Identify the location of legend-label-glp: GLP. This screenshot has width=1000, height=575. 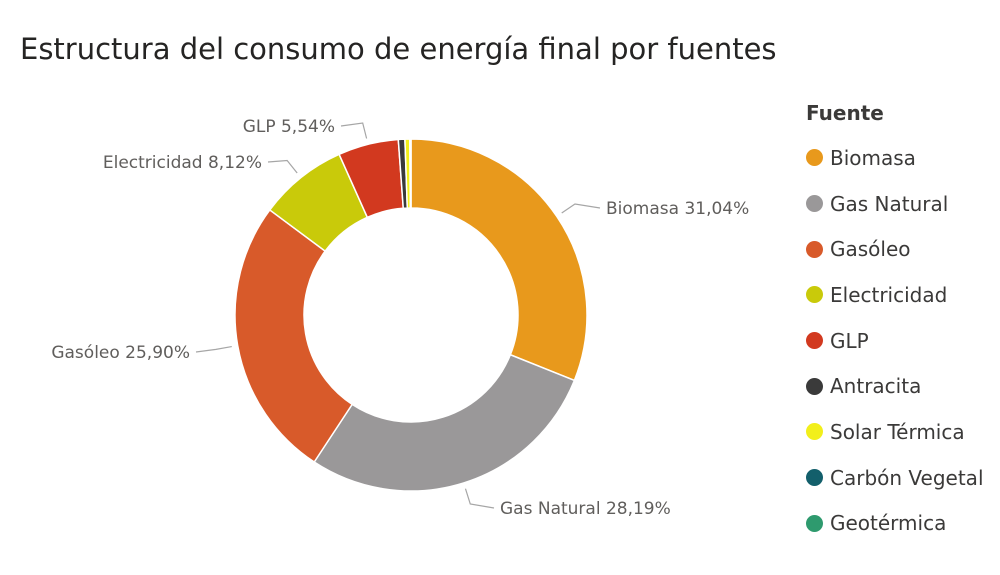
(849, 340).